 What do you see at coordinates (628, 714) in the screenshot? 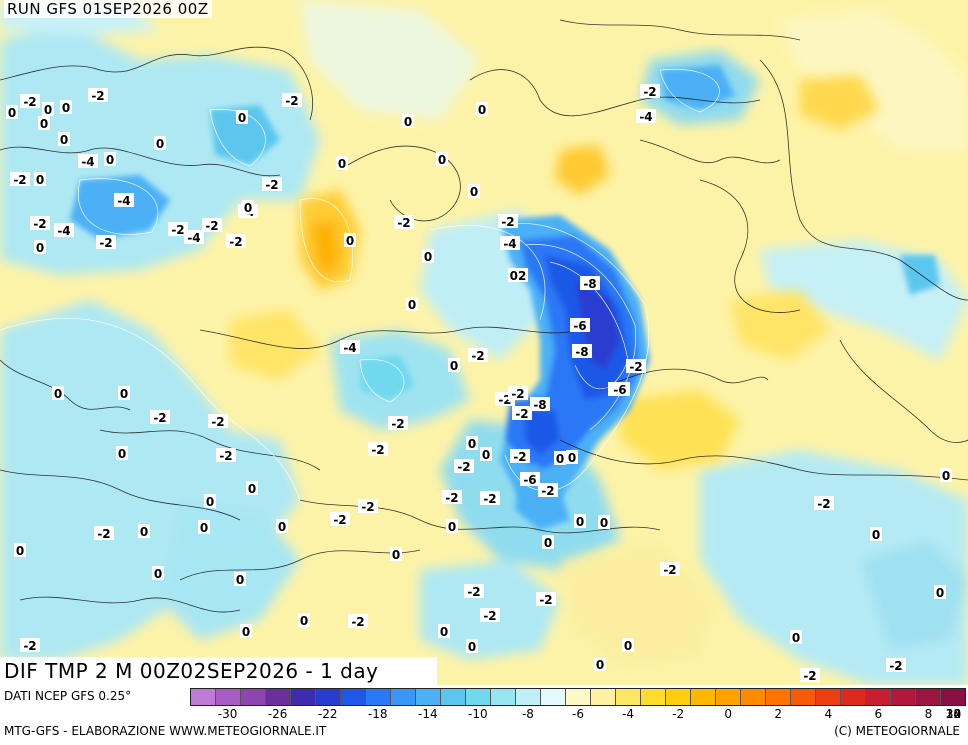
I see `legend-tick-label: -4` at bounding box center [628, 714].